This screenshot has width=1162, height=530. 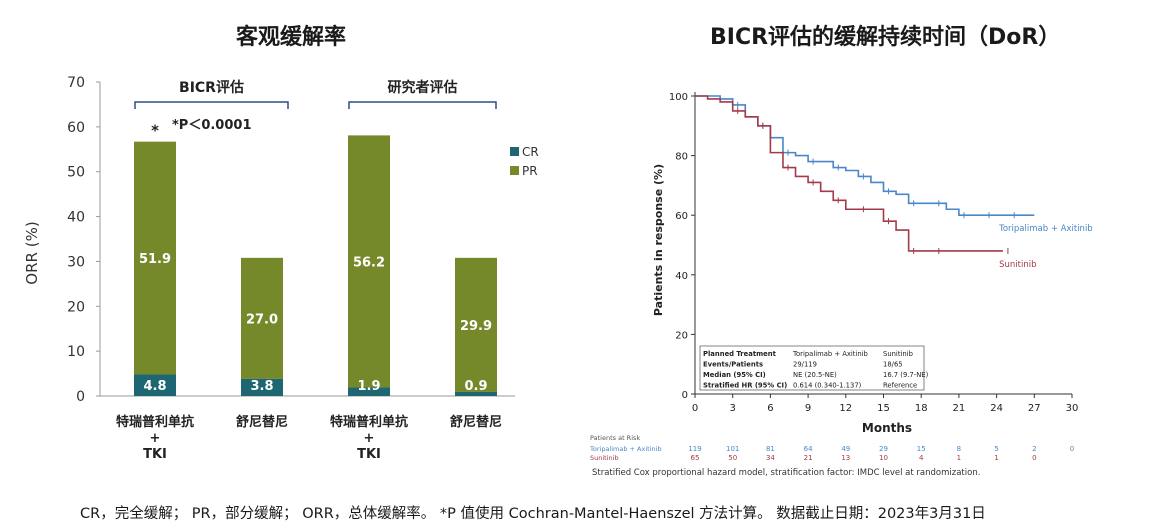 What do you see at coordinates (625, 449) in the screenshot?
I see `km-risk-row-label: Toripalimab + Axitinib` at bounding box center [625, 449].